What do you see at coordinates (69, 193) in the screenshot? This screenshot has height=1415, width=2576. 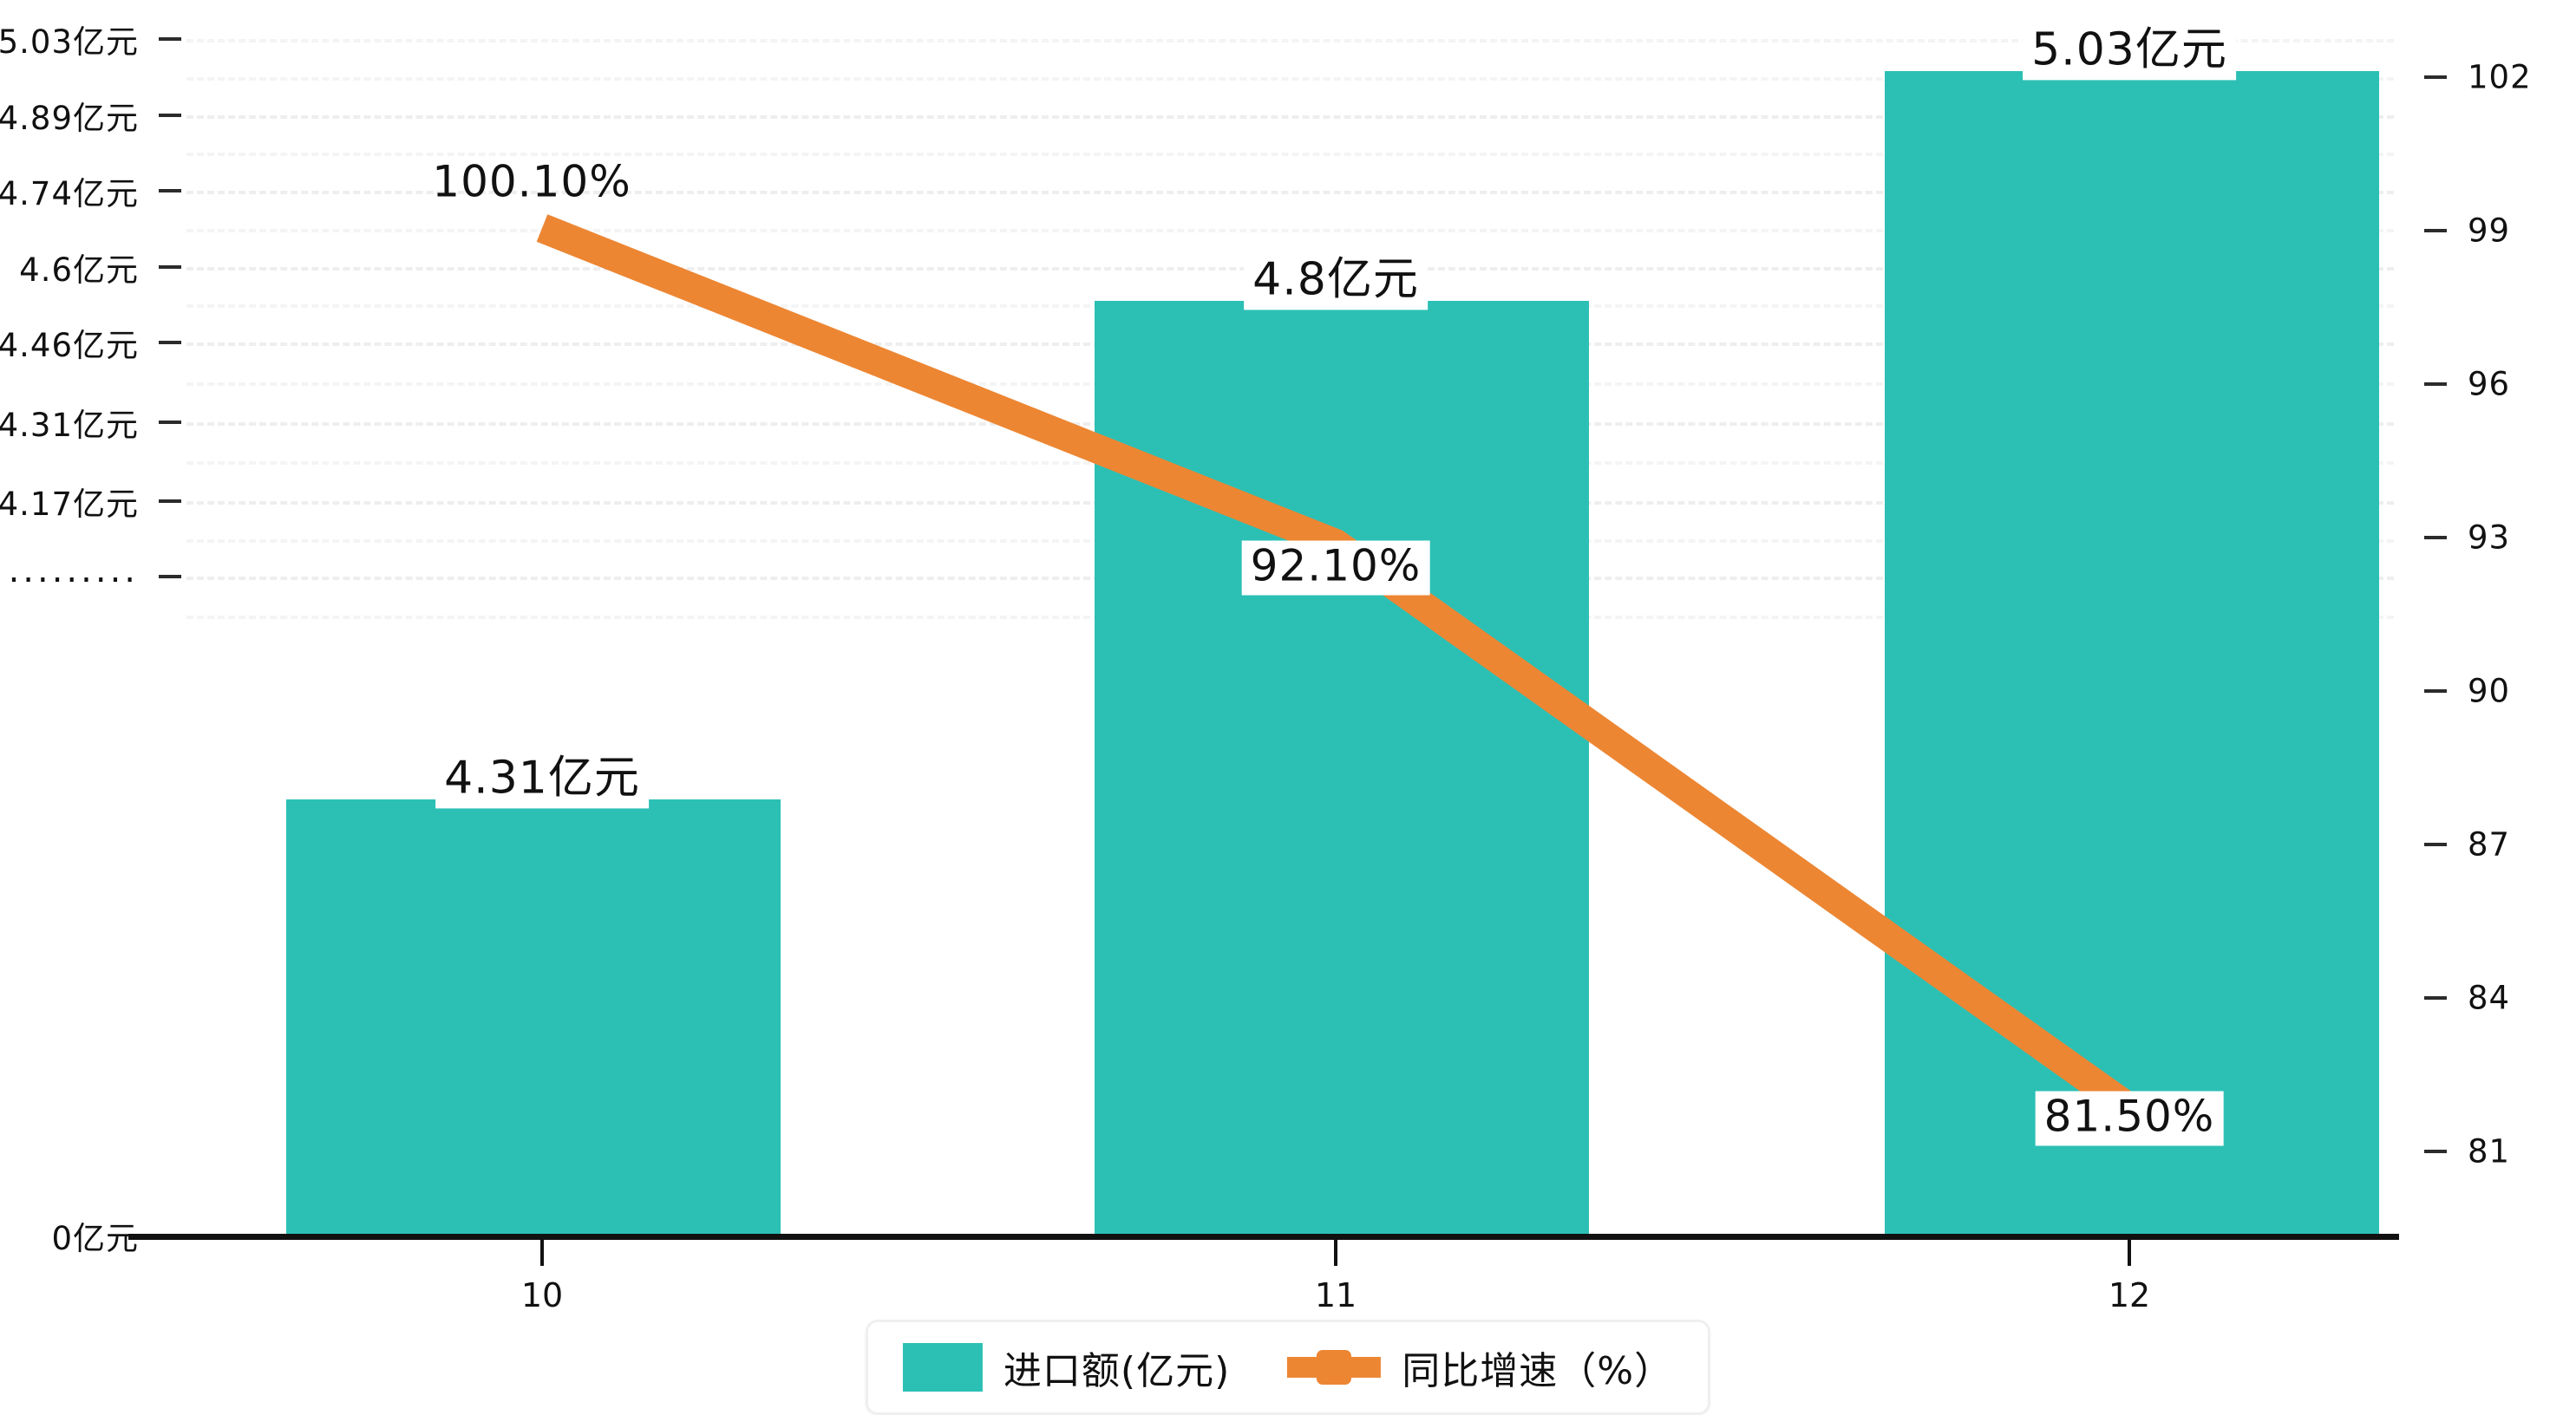 I see `y-axis-left-label: 4.74亿元` at bounding box center [69, 193].